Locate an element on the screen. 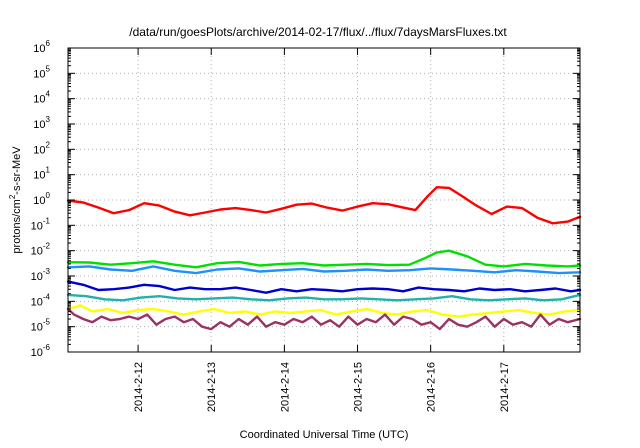  y-axis-title: protons/cm2-s-sr-MeV is located at coordinates (15, 200).